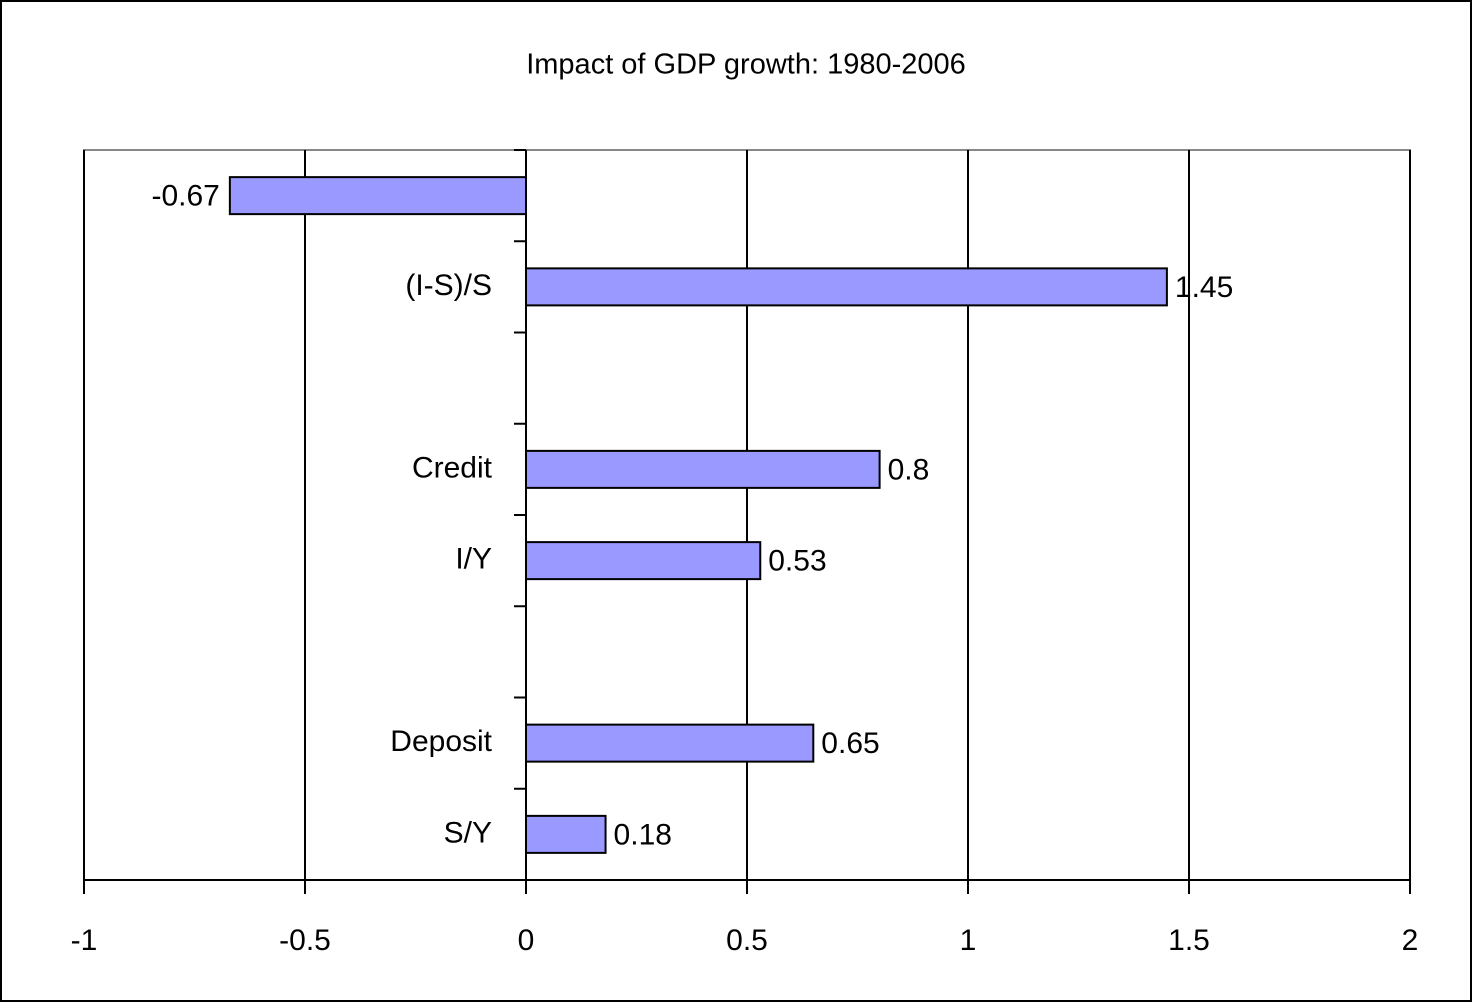  Describe the element at coordinates (746, 65) in the screenshot. I see `chart-title: Impact of GDP growth: 1980-2006` at that location.